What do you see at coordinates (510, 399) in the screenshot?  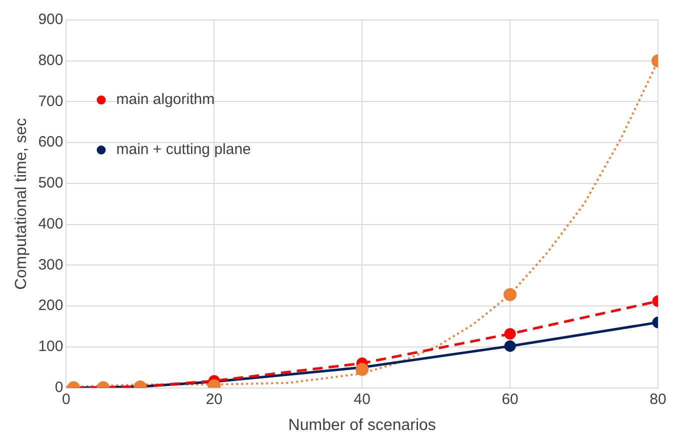 I see `x-tick-label: 60` at bounding box center [510, 399].